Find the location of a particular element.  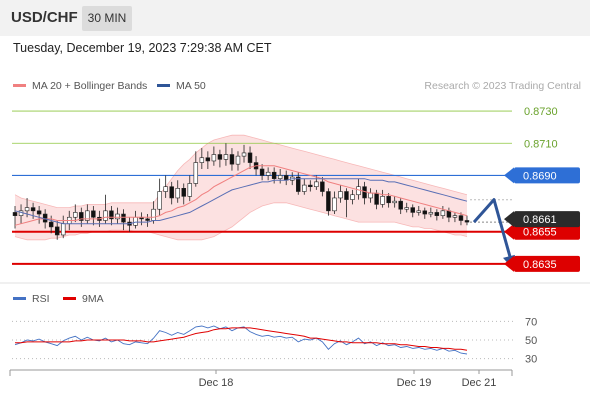

support-tag-3-text: 0.8655 is located at coordinates (540, 233).